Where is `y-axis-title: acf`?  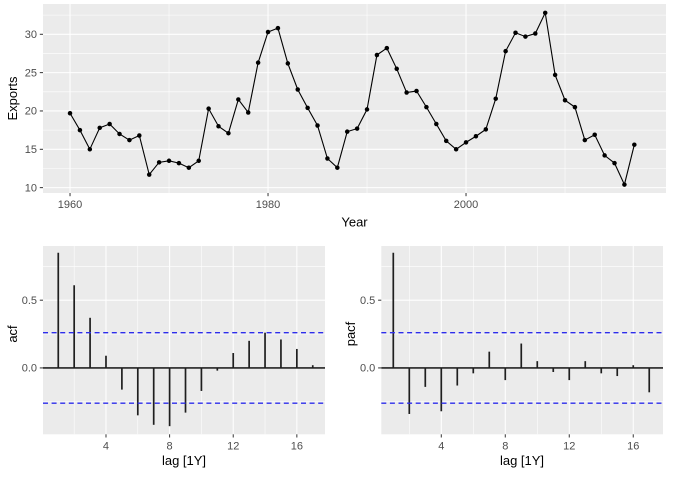
y-axis-title: acf is located at coordinates (12, 334).